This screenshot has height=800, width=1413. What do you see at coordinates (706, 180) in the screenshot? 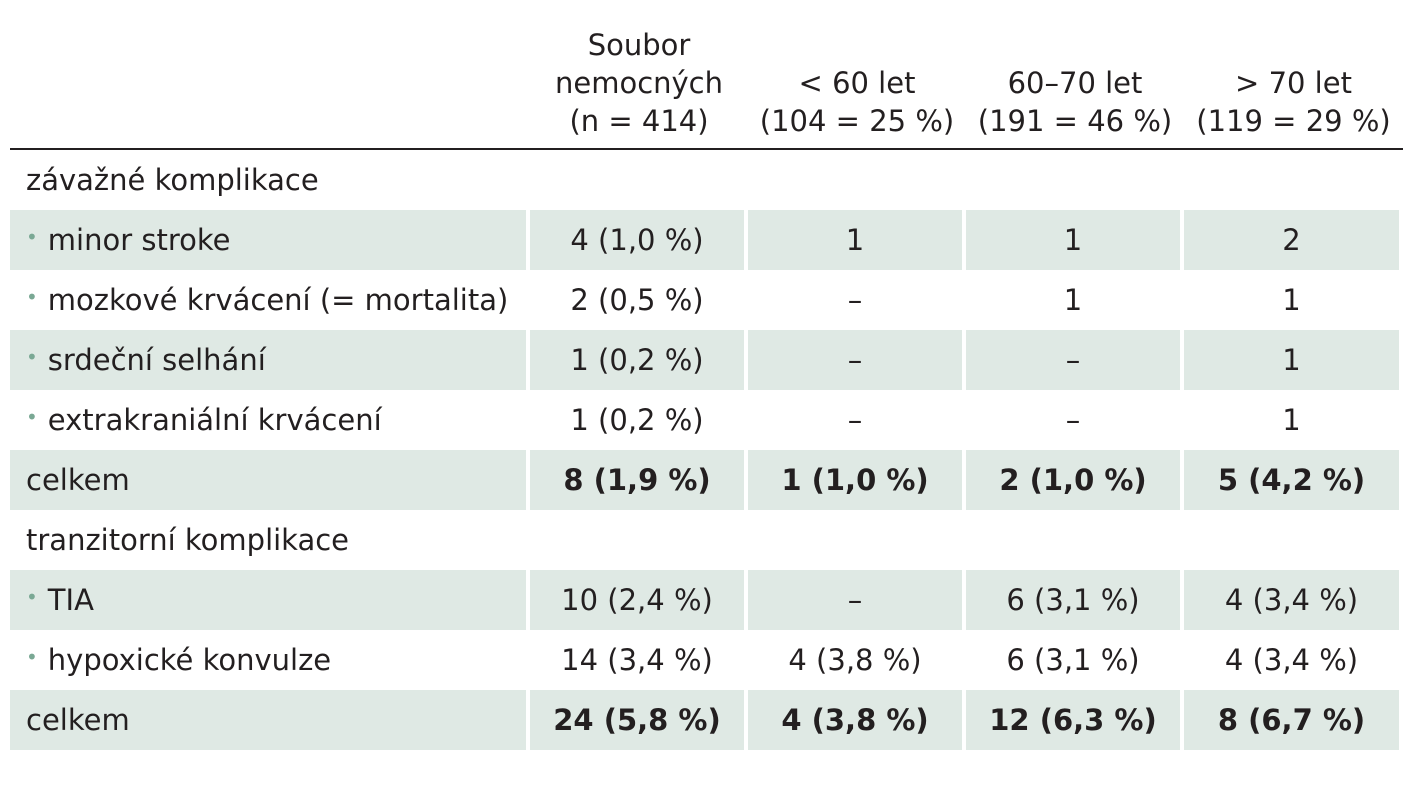
I see `section-row-serious: závažné komplikace` at bounding box center [706, 180].